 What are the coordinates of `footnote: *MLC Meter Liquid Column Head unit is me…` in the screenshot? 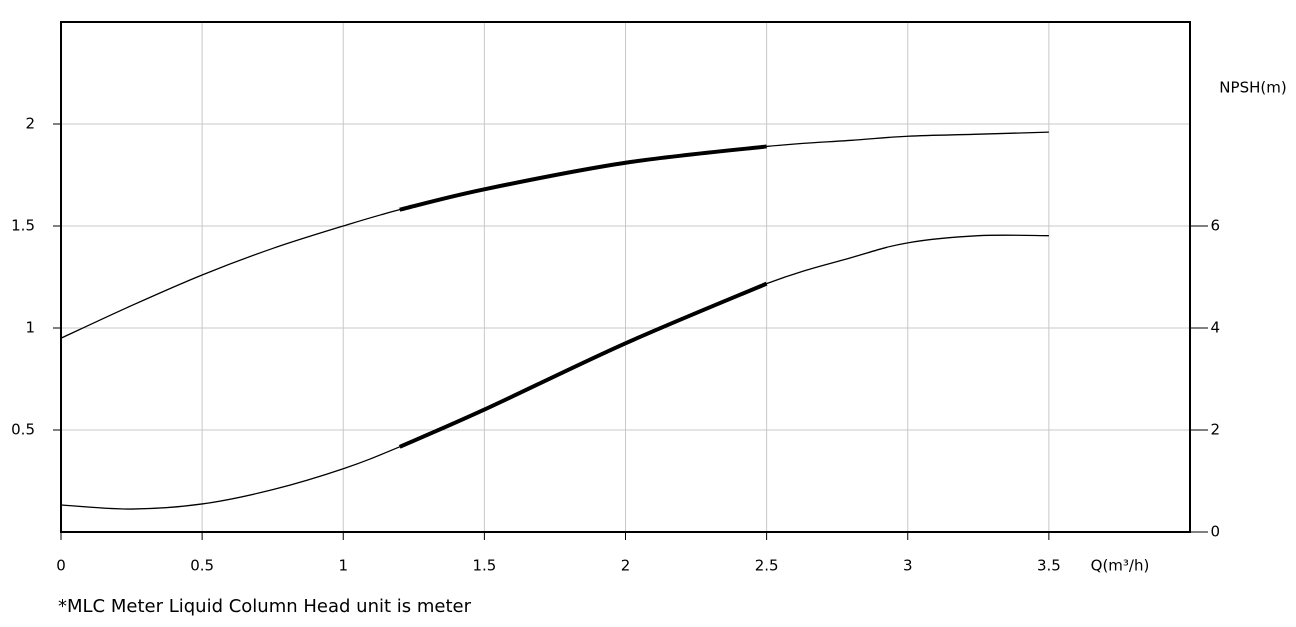 It's located at (265, 606).